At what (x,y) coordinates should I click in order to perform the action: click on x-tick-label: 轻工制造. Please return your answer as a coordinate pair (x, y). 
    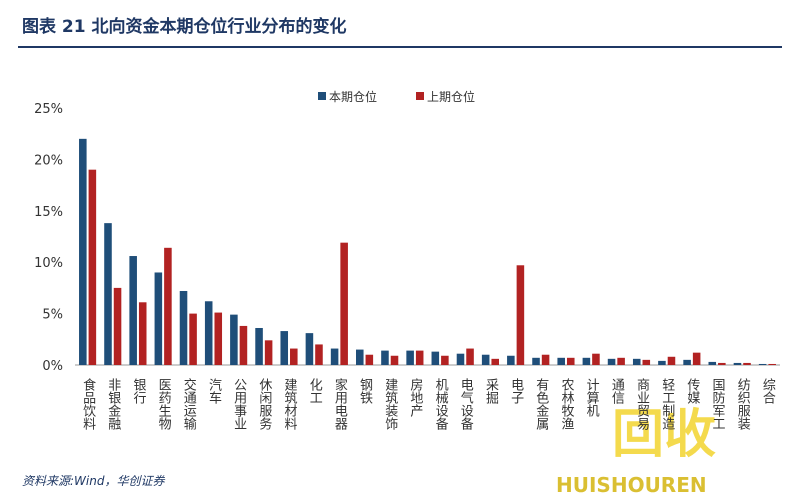
    Looking at the image, I should click on (667, 404).